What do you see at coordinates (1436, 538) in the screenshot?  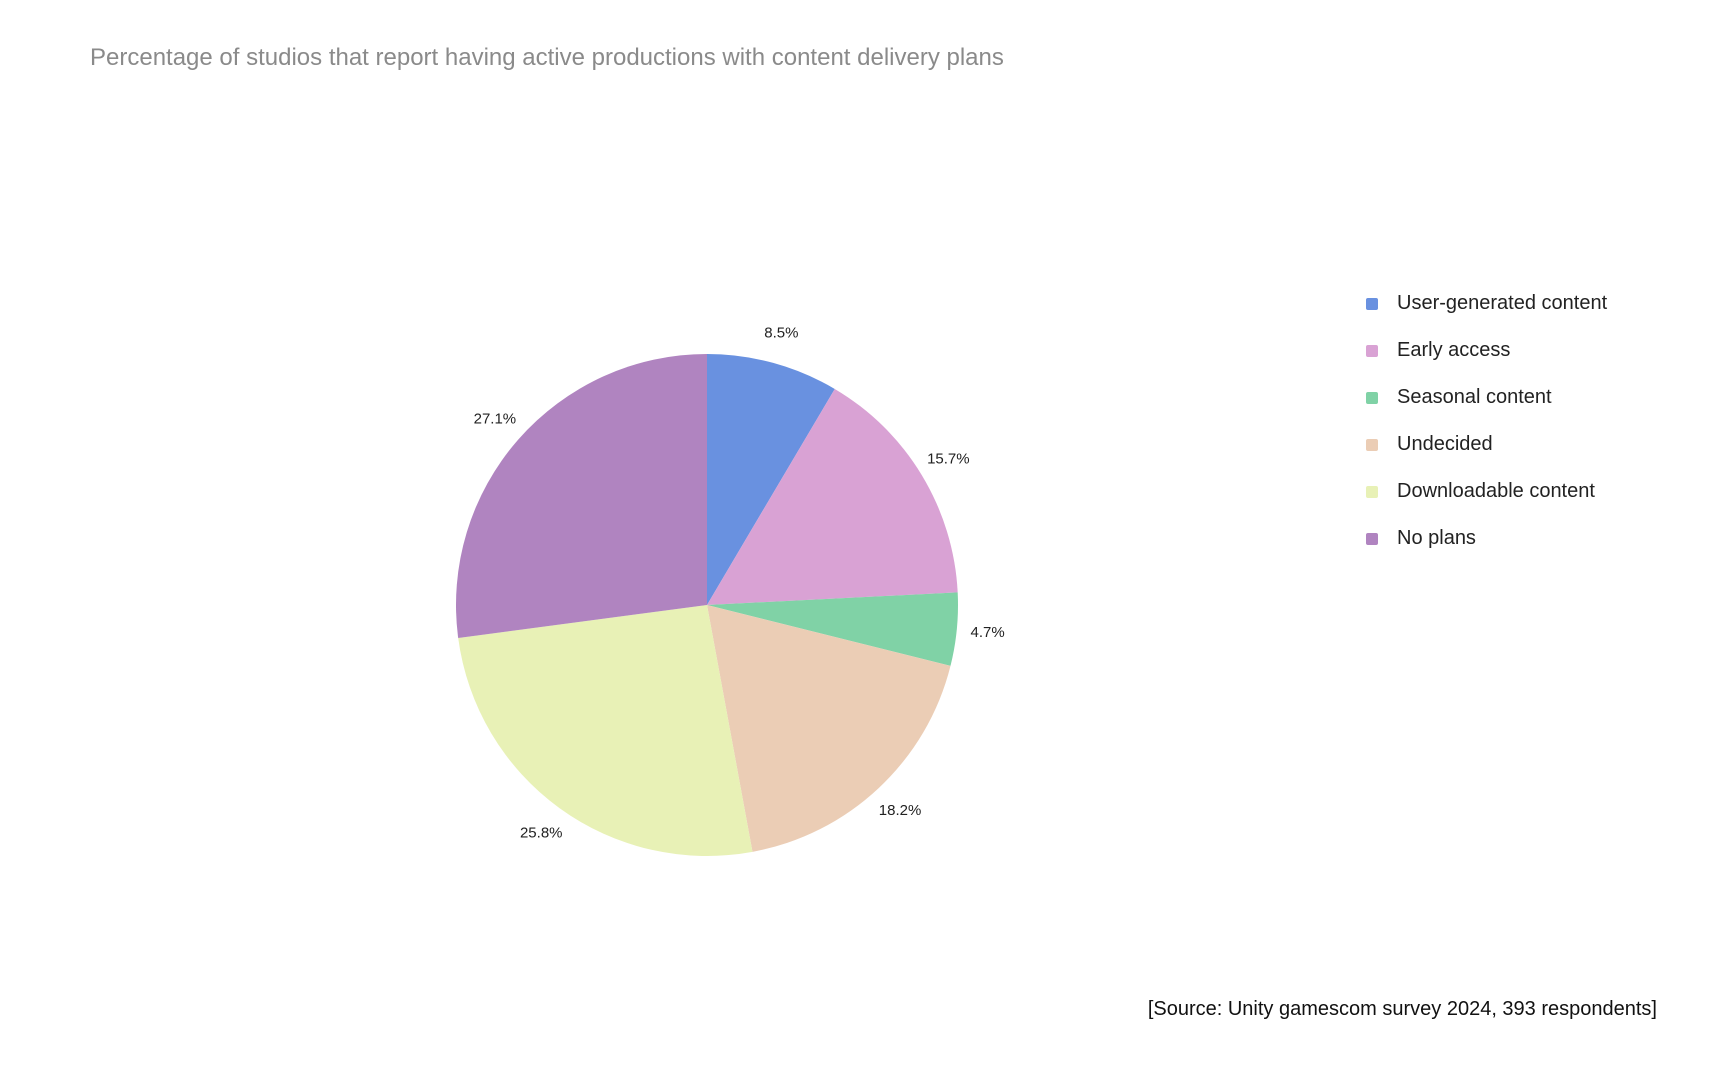 I see `legend-label: No plans` at bounding box center [1436, 538].